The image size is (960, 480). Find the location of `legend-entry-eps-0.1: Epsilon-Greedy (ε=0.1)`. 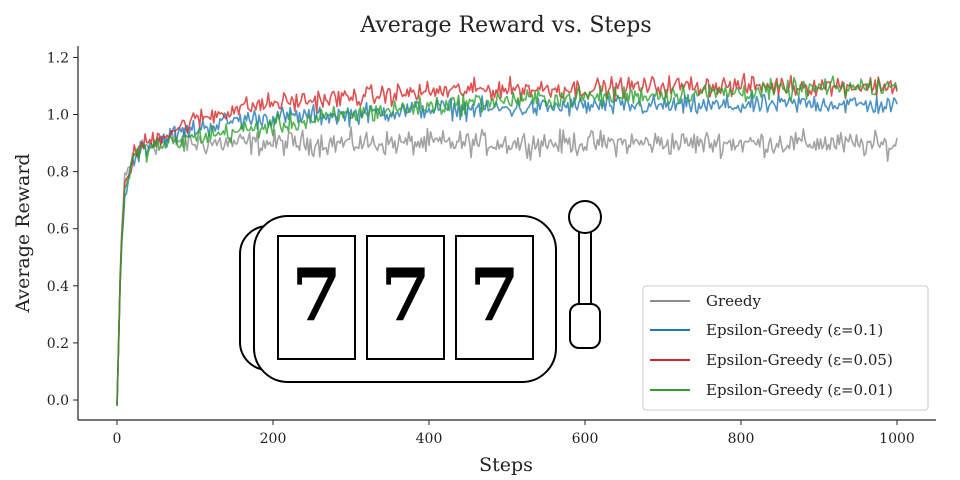

legend-entry-eps-0.1: Epsilon-Greedy (ε=0.1) is located at coordinates (766, 330).